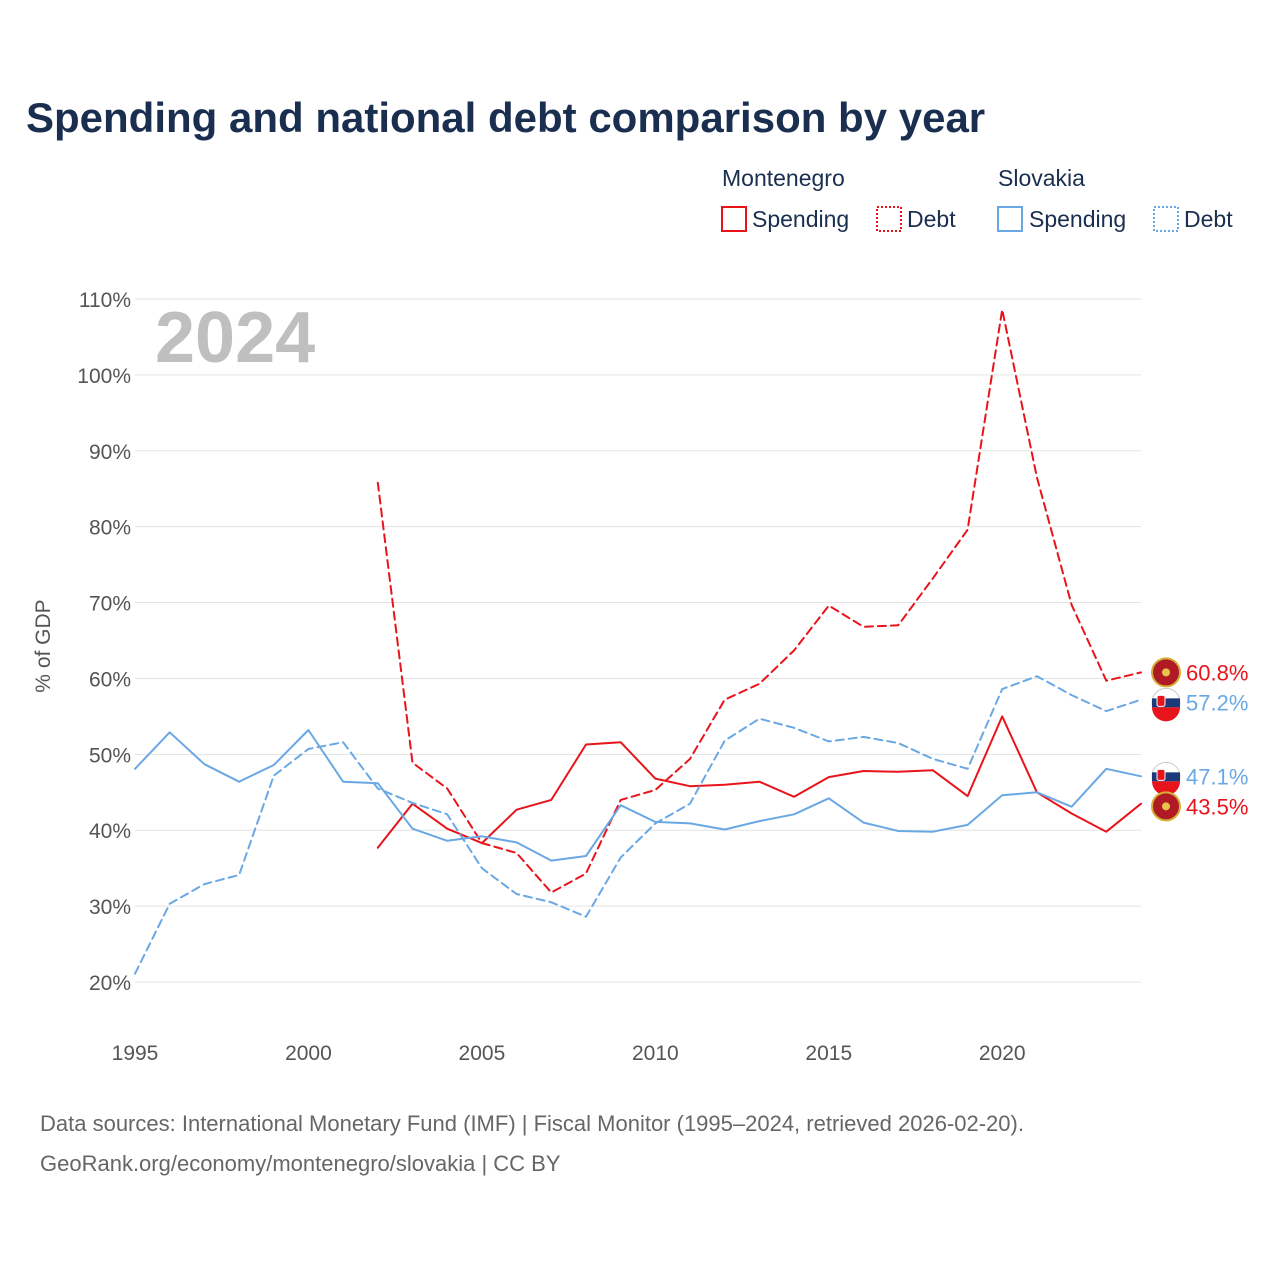 This screenshot has width=1280, height=1280. Describe the element at coordinates (110, 604) in the screenshot. I see `y-tick-label: 70%` at that location.